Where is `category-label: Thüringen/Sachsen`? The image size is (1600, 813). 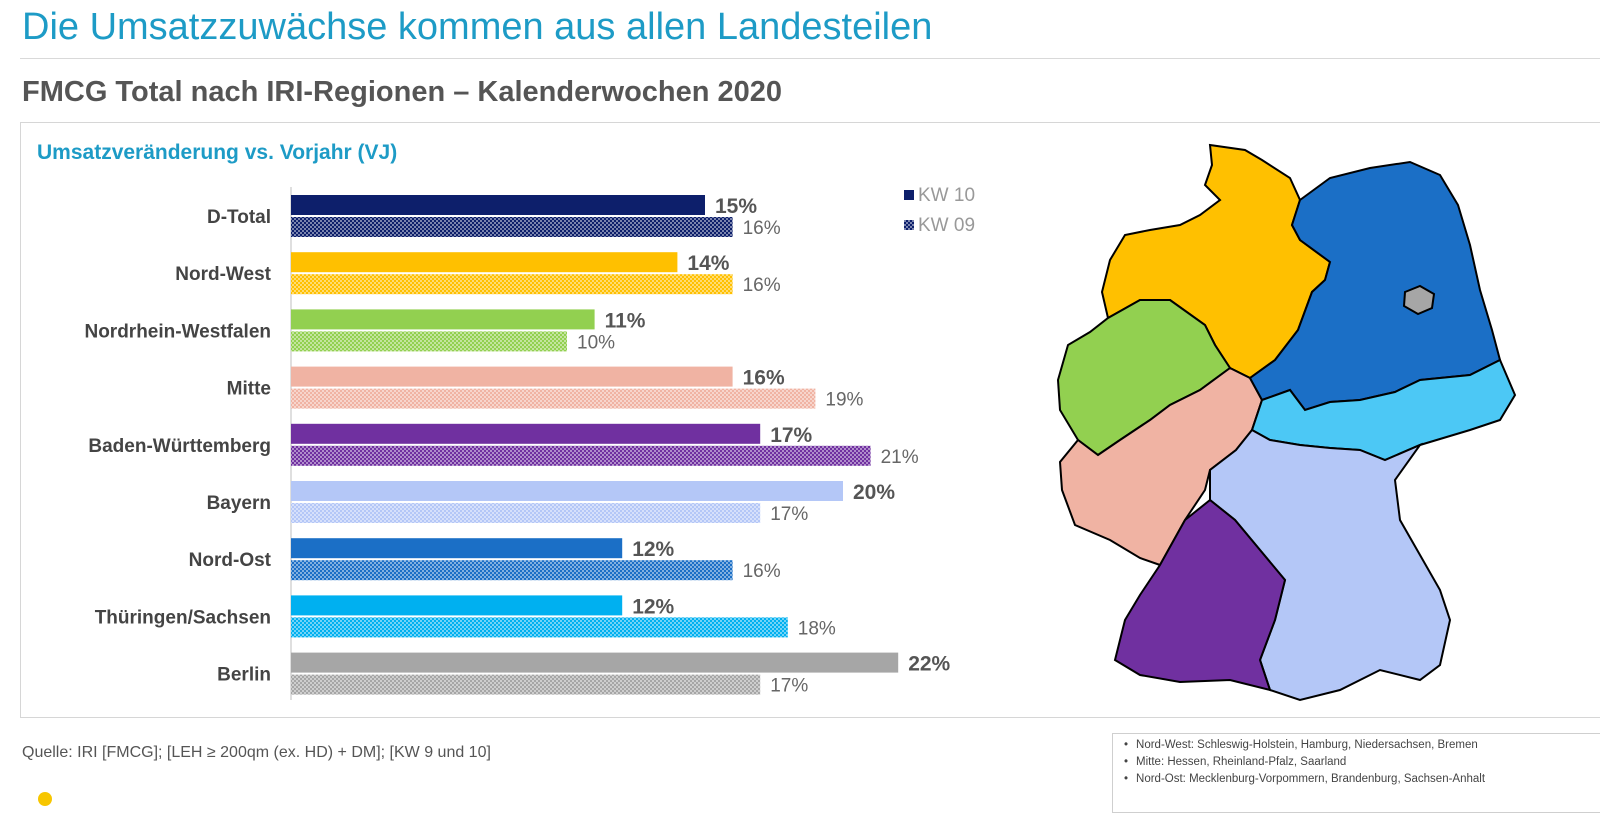 category-label: Thüringen/Sachsen is located at coordinates (183, 617).